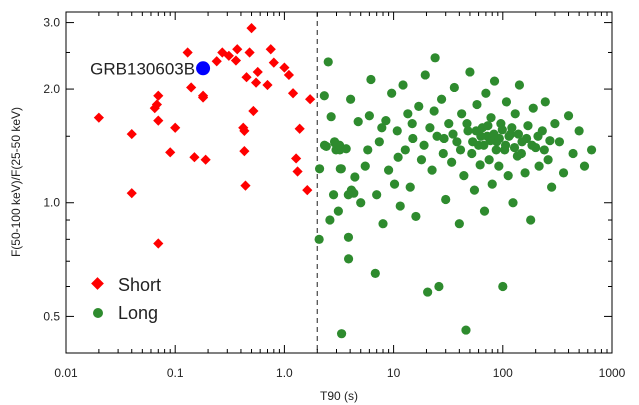  Describe the element at coordinates (51, 23) in the screenshot. I see `y-tick-label: 3.0` at that location.